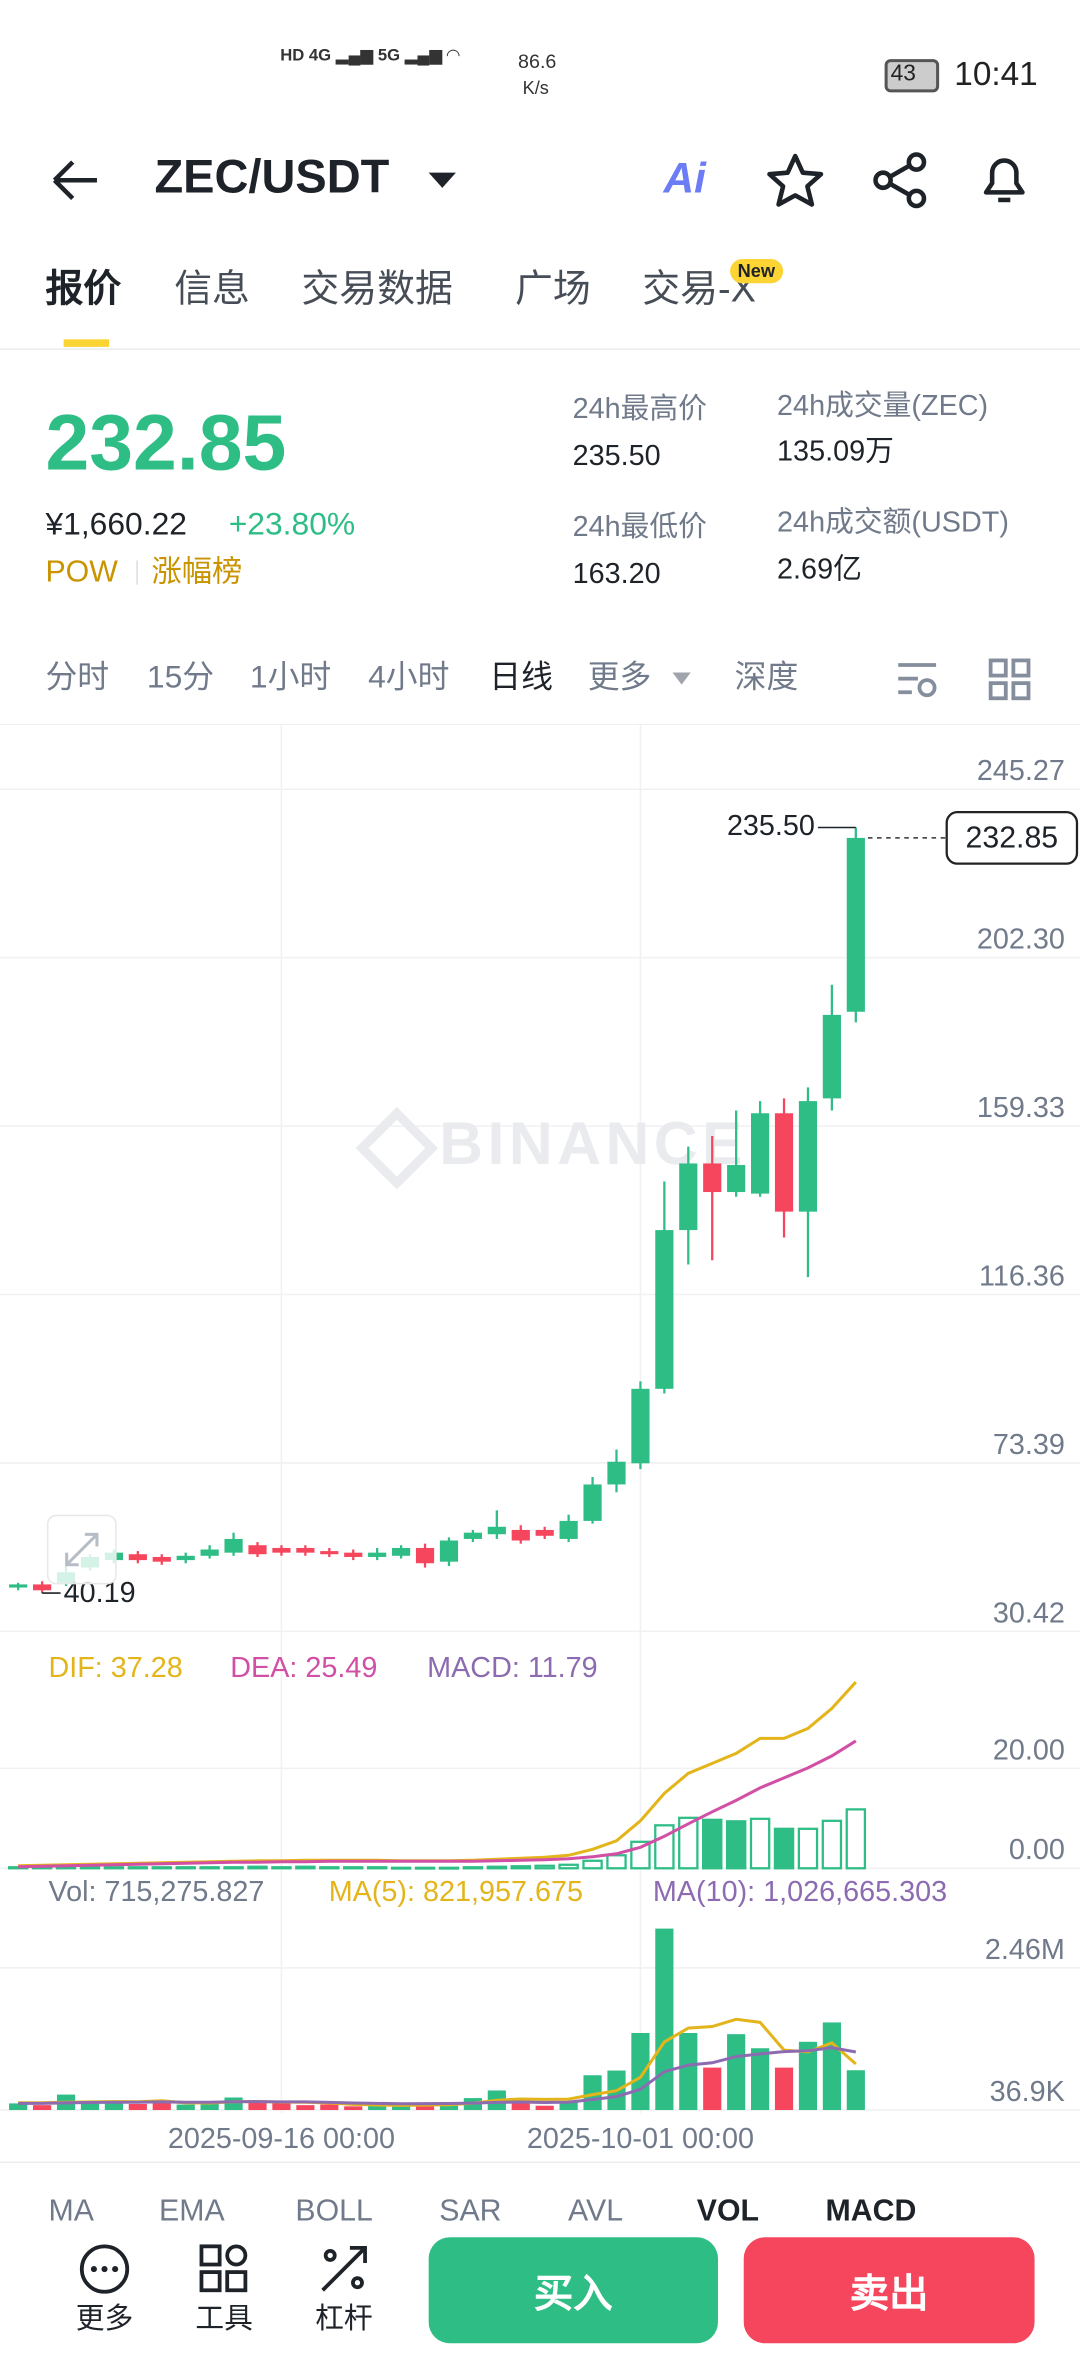  Describe the element at coordinates (115, 1668) in the screenshot. I see `legend-entry: DIF: 37.28` at that location.